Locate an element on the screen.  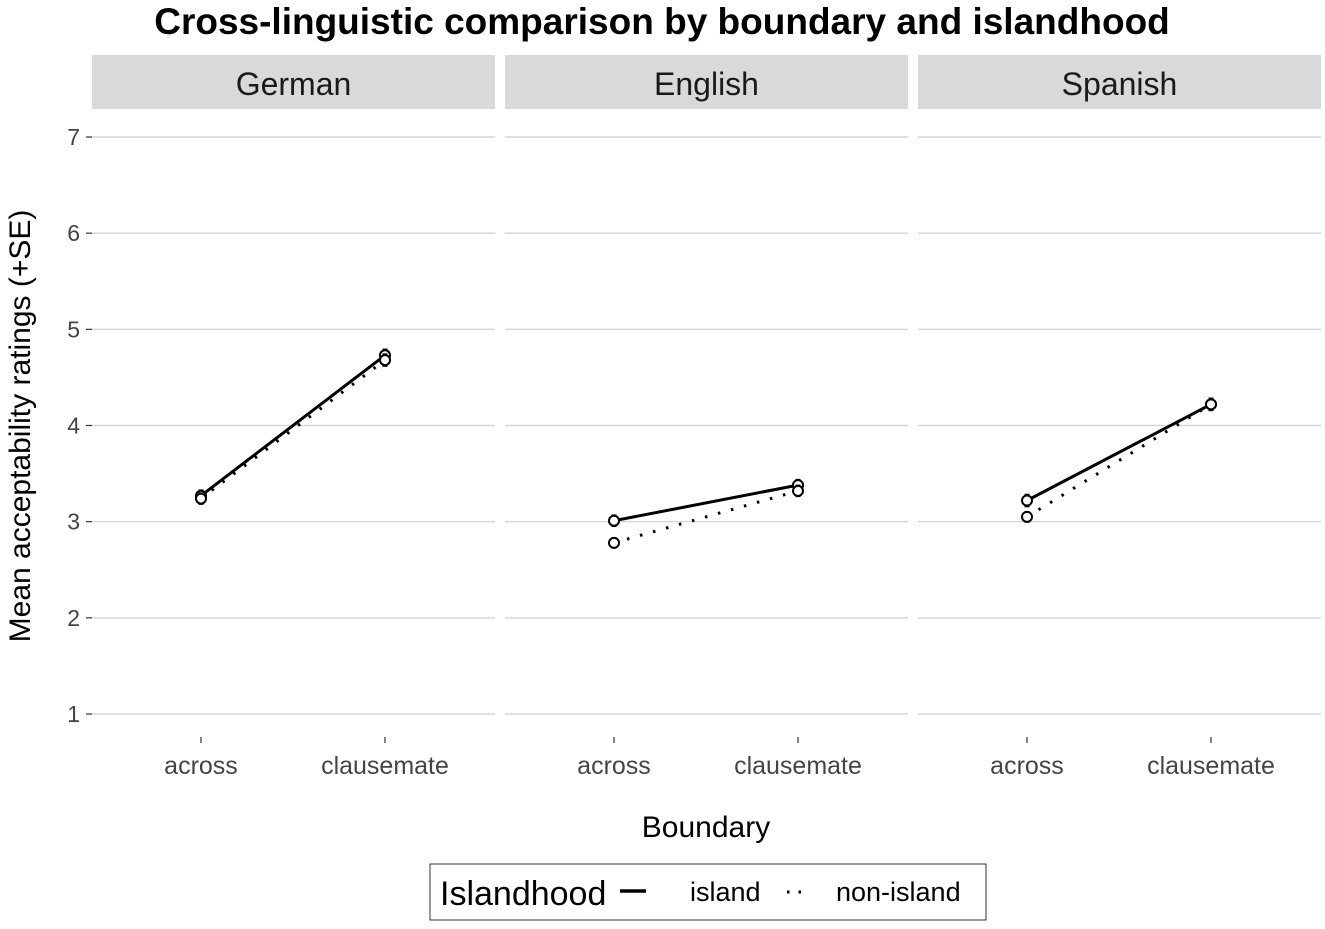
y-tick-label: 7 is located at coordinates (73, 137).